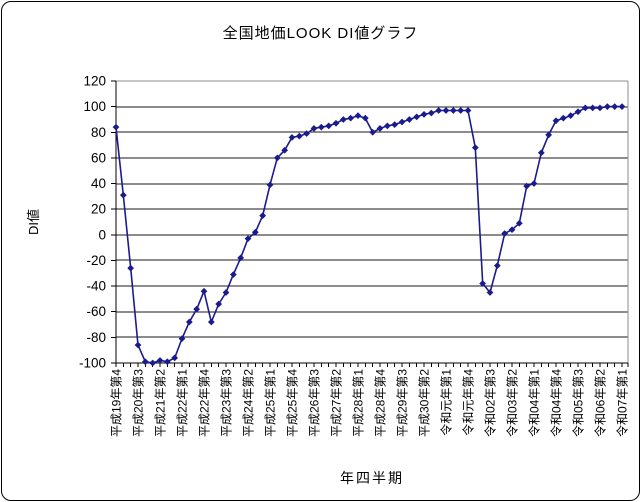 Image resolution: width=641 pixels, height=502 pixels. I want to click on y-tick-label: 20, so click(98, 209).